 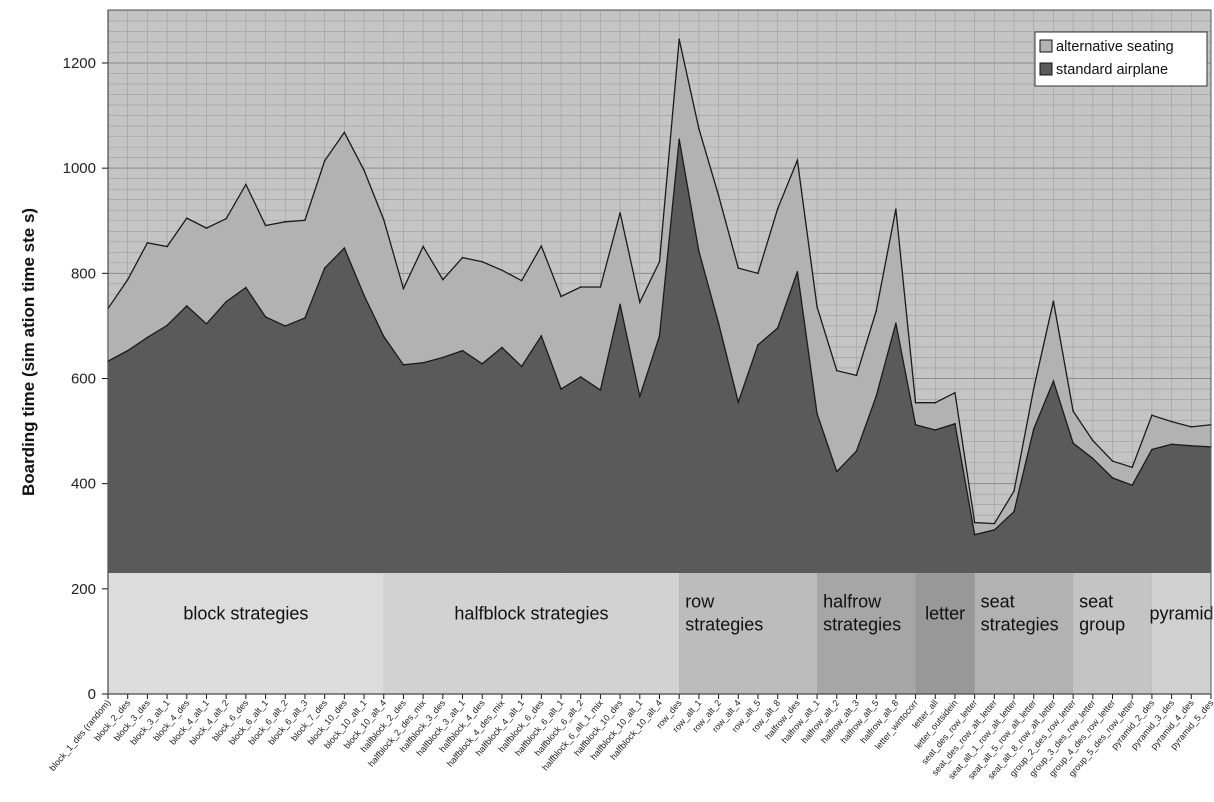 What do you see at coordinates (862, 613) in the screenshot?
I see `group-label: halfrow strategies` at bounding box center [862, 613].